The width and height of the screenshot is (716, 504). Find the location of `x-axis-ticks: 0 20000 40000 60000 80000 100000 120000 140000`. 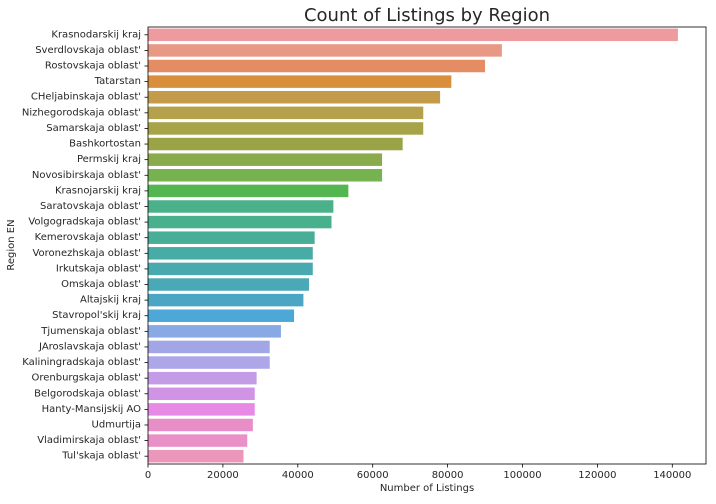

x-axis-ticks: 0 20000 40000 60000 80000 100000 120000 140000 is located at coordinates (418, 472).